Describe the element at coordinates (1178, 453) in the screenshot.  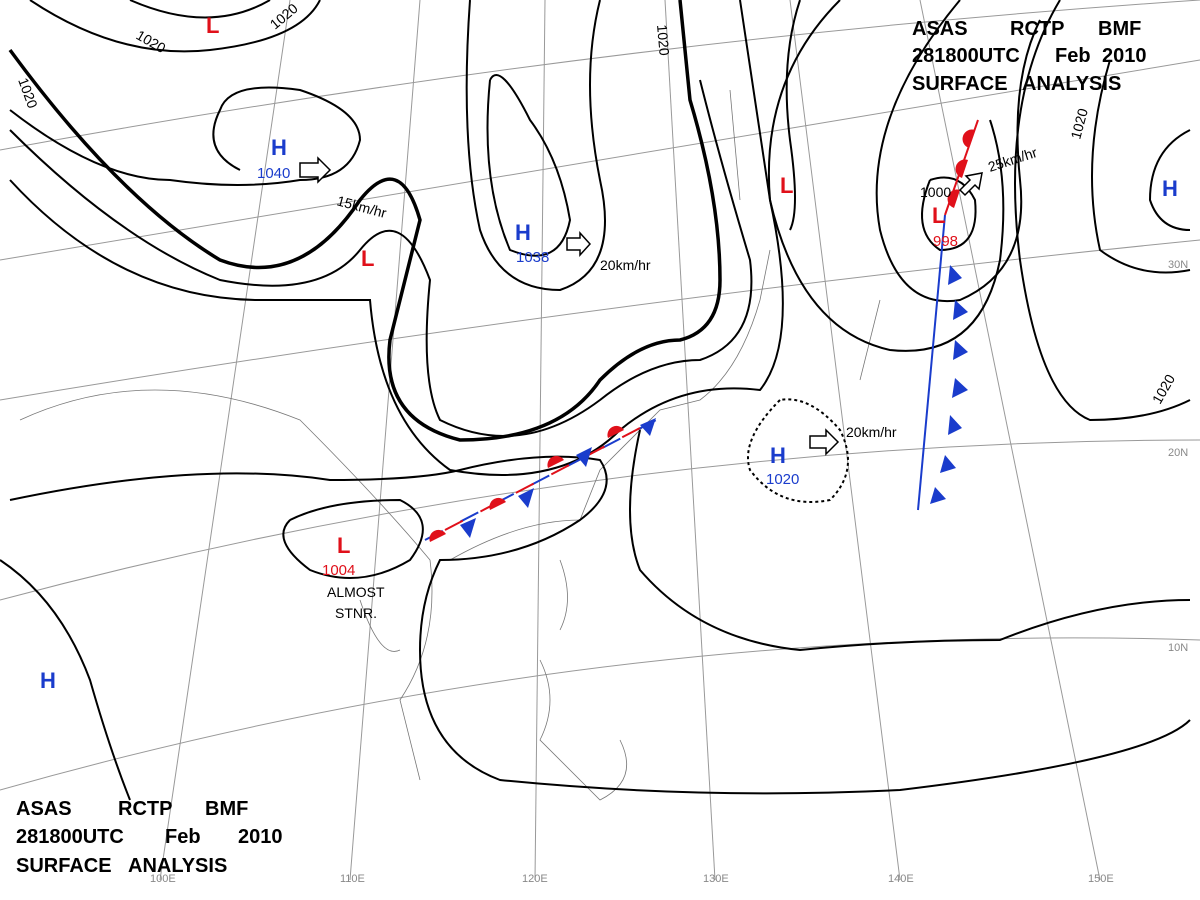
I see `latitude-label: 20N` at that location.